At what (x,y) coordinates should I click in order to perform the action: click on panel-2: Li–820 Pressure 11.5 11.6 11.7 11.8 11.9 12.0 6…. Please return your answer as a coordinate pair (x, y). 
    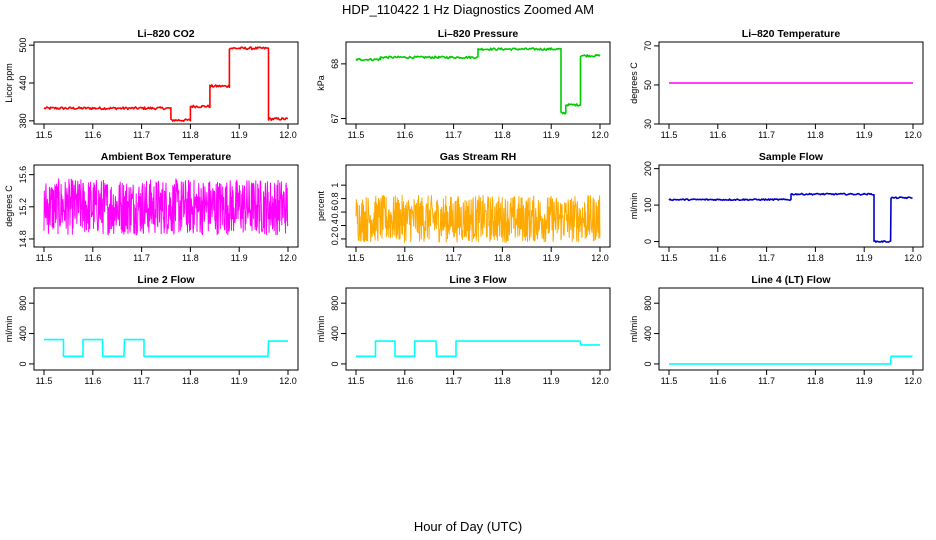
    Looking at the image, I should click on (463, 84).